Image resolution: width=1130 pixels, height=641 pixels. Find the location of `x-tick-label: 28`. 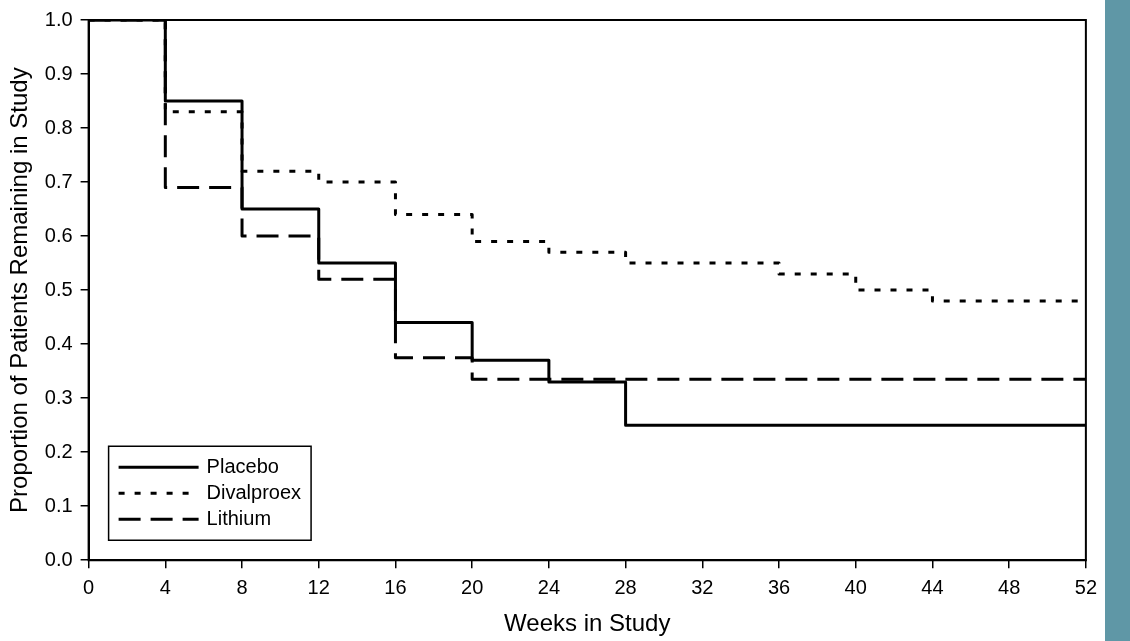

x-tick-label: 28 is located at coordinates (625, 586).